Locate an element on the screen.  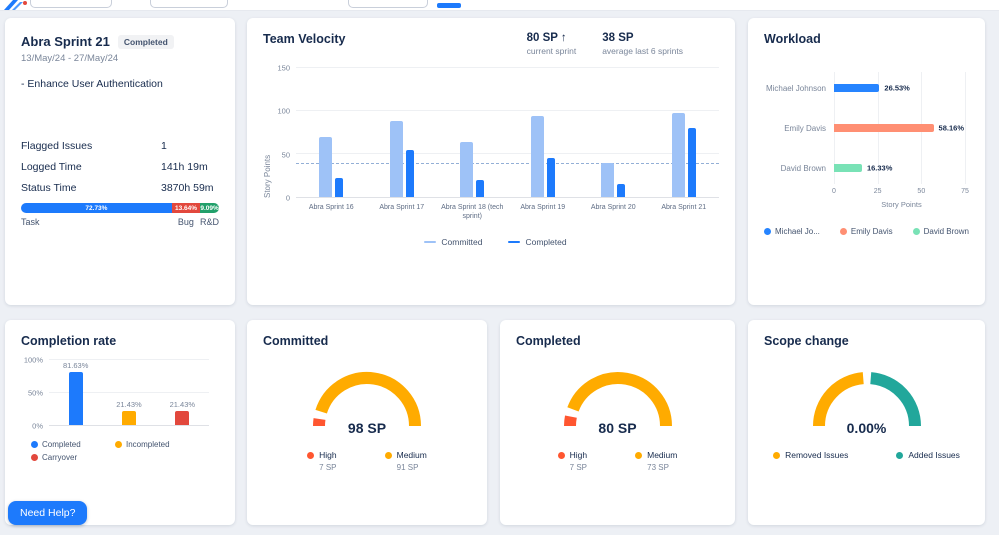
average-line is located at coordinates (507, 164).